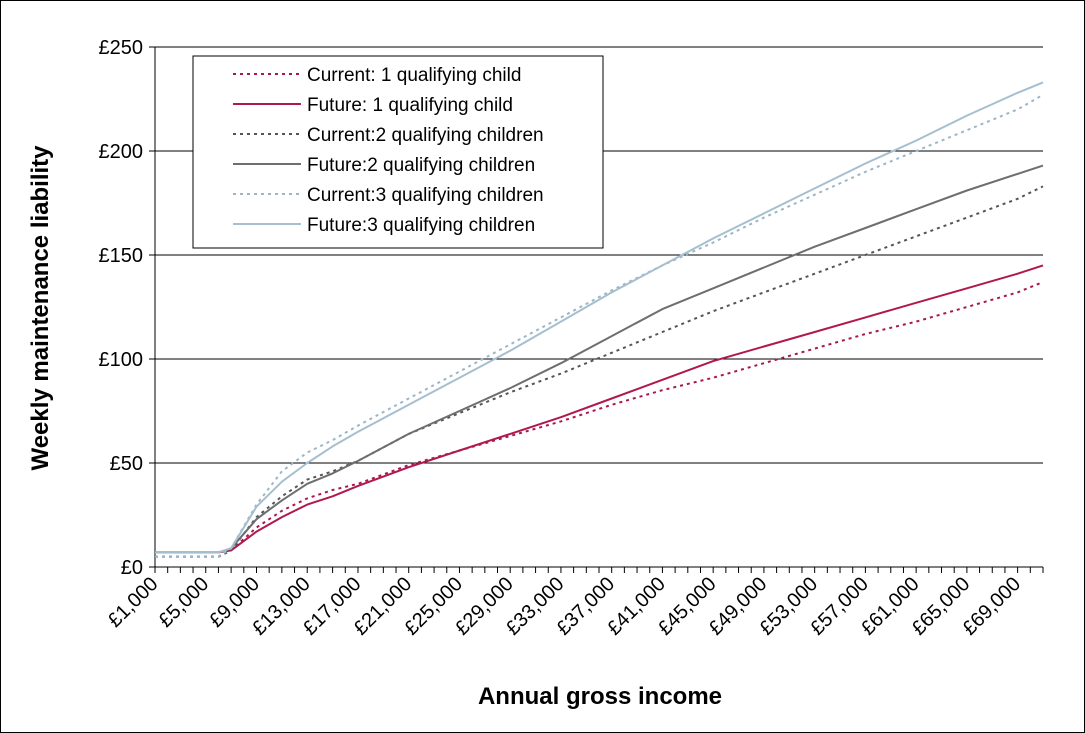 The width and height of the screenshot is (1085, 733). Describe the element at coordinates (121, 48) in the screenshot. I see `y-tick-label: £250` at that location.